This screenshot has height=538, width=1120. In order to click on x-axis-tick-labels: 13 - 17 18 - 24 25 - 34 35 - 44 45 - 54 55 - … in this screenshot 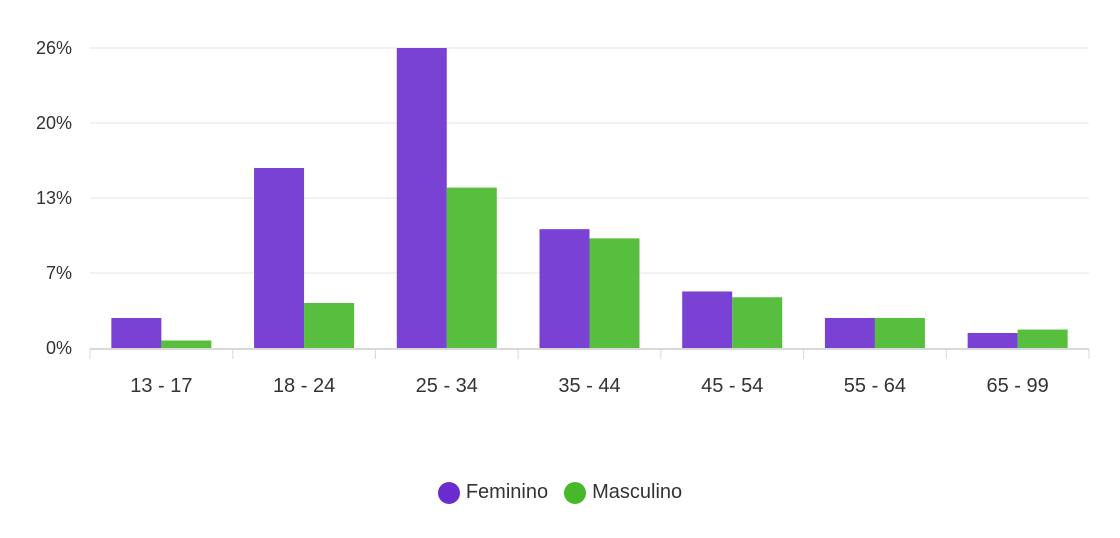, I will do `click(589, 386)`.